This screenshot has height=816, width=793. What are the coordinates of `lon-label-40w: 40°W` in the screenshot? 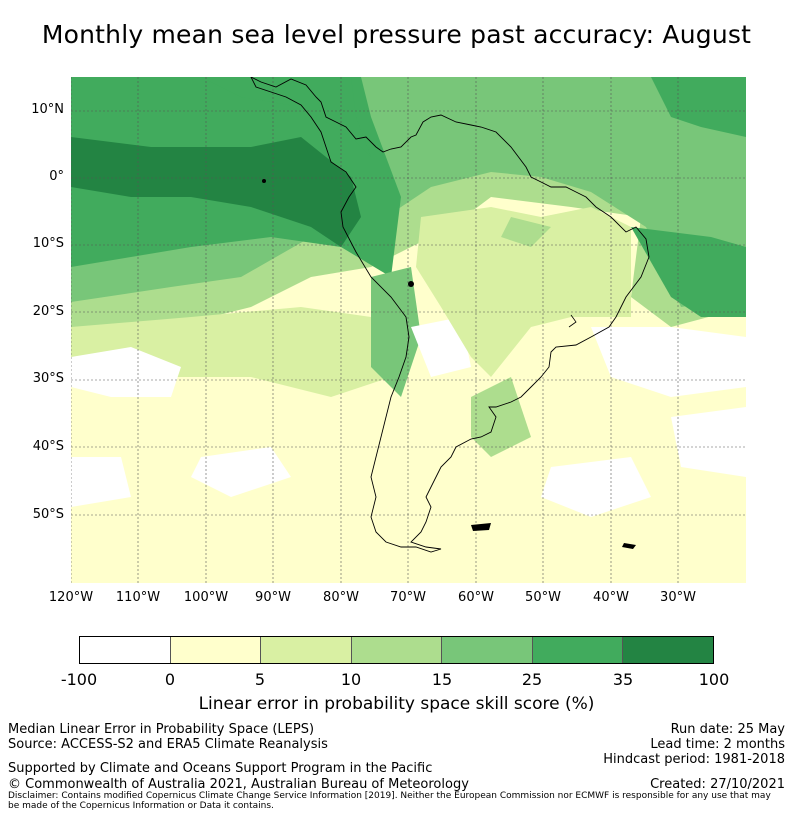 It's located at (611, 597).